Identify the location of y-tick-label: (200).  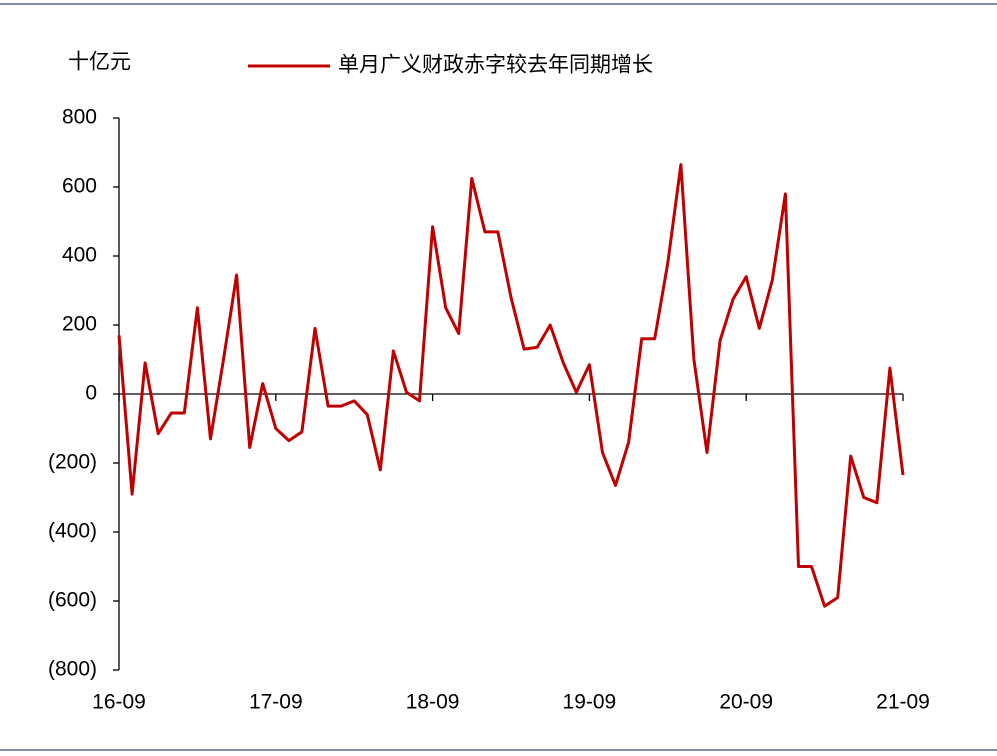
(72, 462).